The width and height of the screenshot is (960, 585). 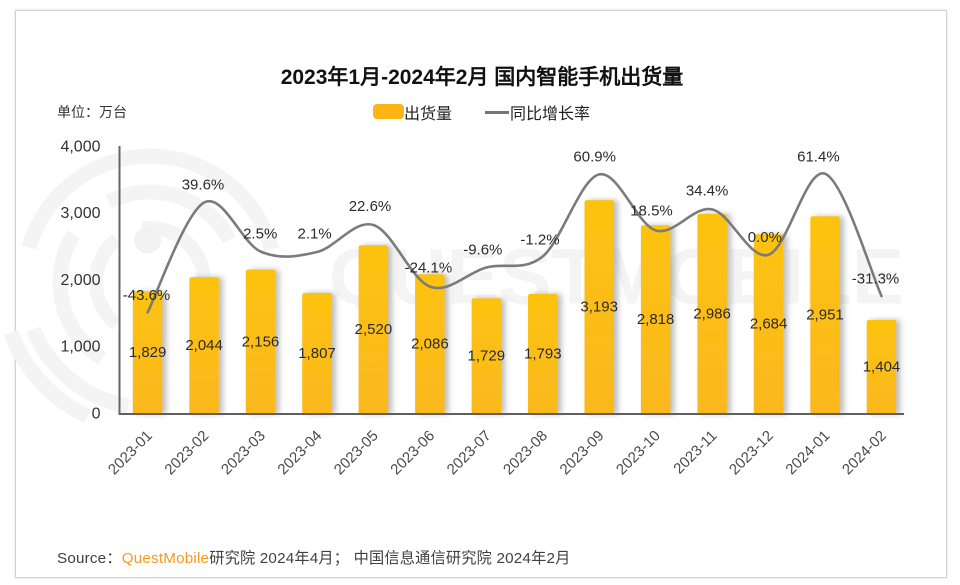 What do you see at coordinates (203, 185) in the screenshot?
I see `svg-text: 39.6%` at bounding box center [203, 185].